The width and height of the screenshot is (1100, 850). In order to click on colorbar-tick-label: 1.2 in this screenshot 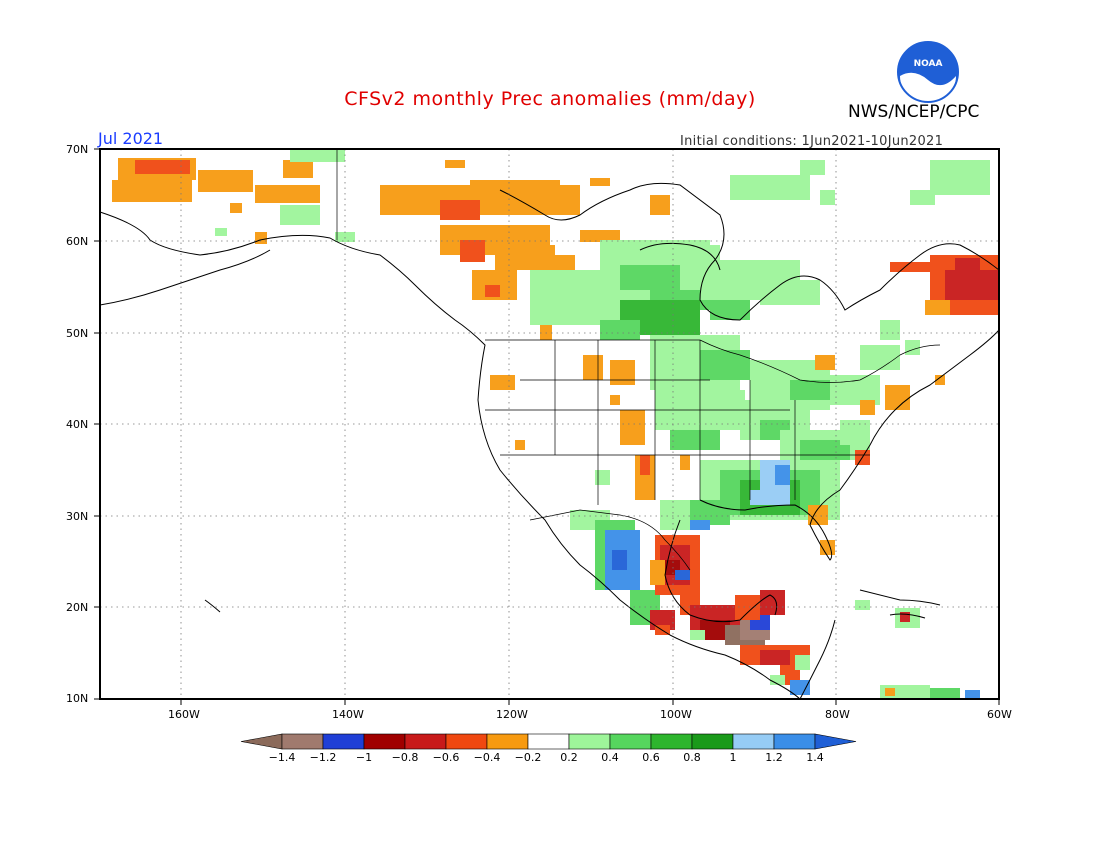, I will do `click(774, 757)`.